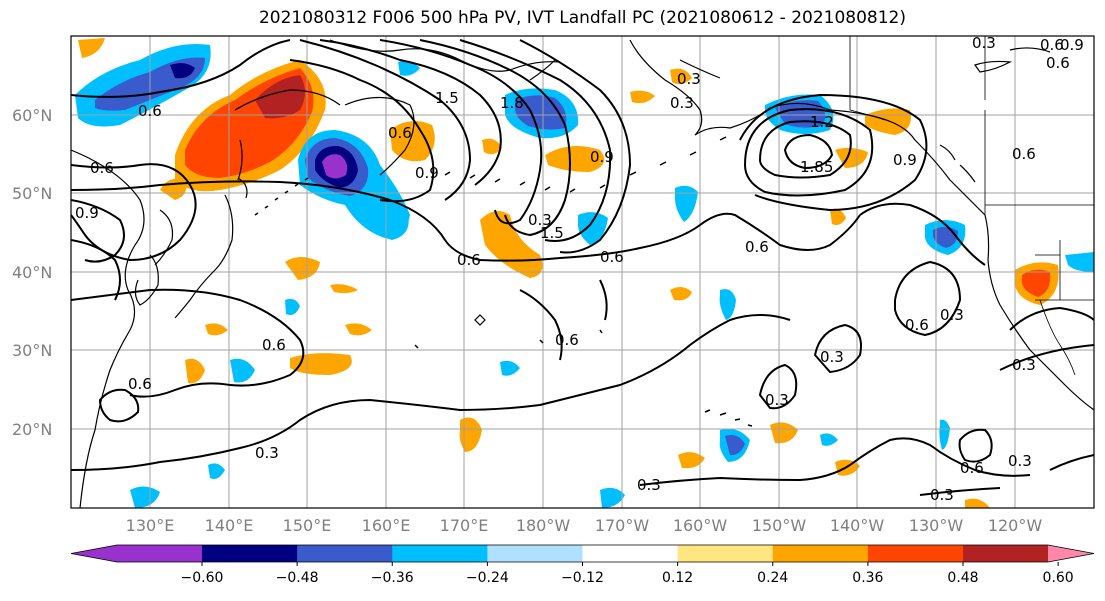  I want to click on colorbar-tick-label: −0.60, so click(202, 578).